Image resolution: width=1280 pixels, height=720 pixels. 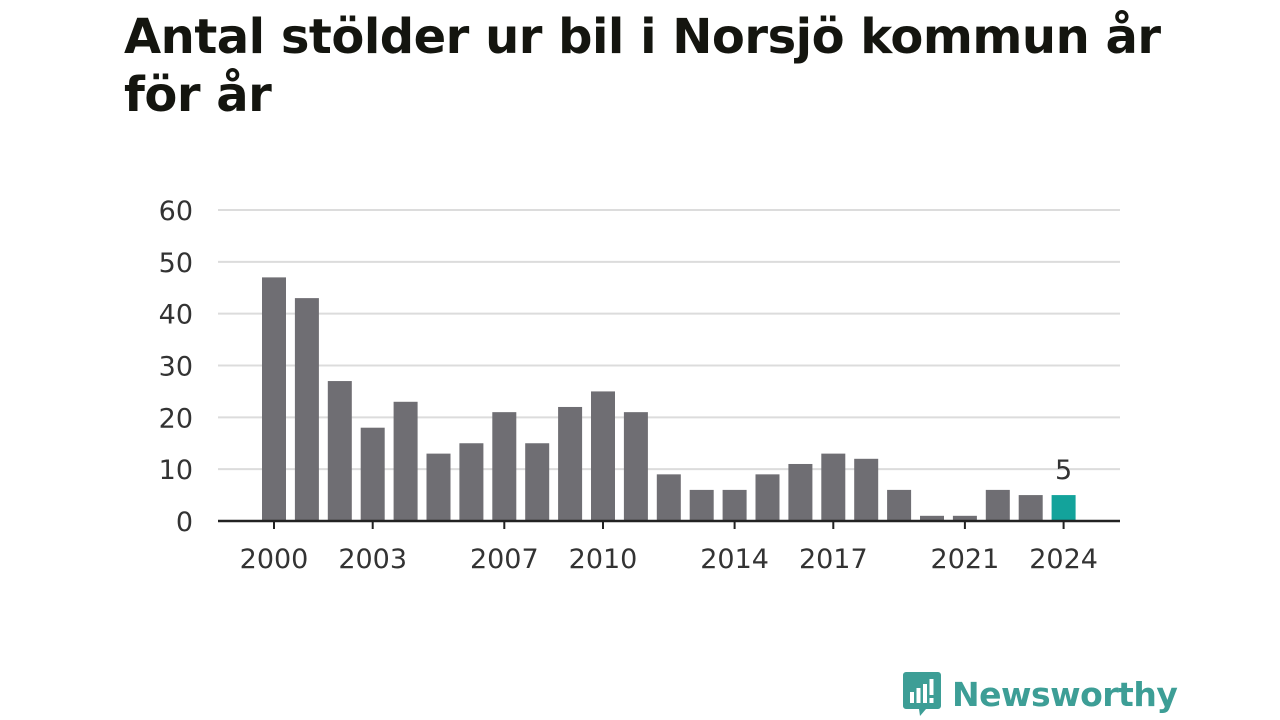 What do you see at coordinates (734, 559) in the screenshot?
I see `x-tick-label: 2014` at bounding box center [734, 559].